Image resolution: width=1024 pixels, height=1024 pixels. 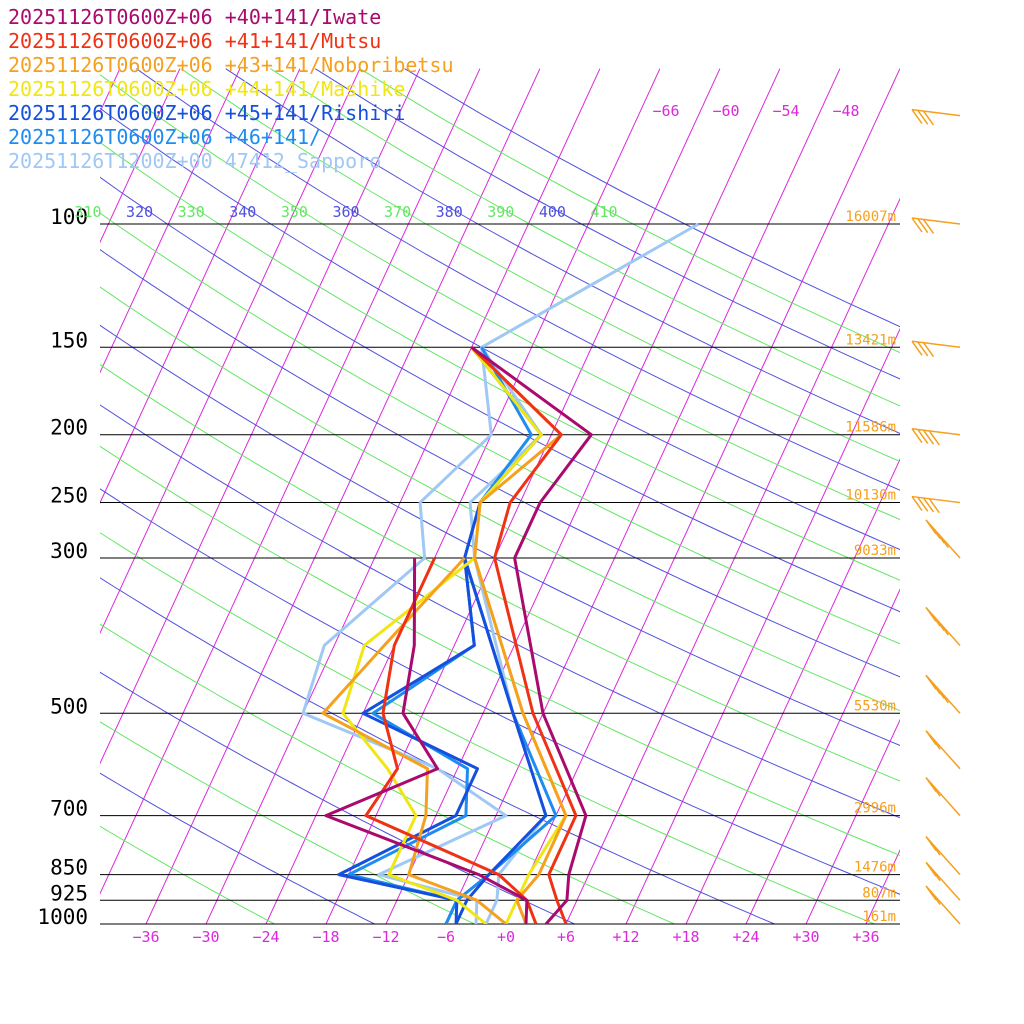 What do you see at coordinates (265, 937) in the screenshot?
I see `temperature-tick-label: −24` at bounding box center [265, 937].